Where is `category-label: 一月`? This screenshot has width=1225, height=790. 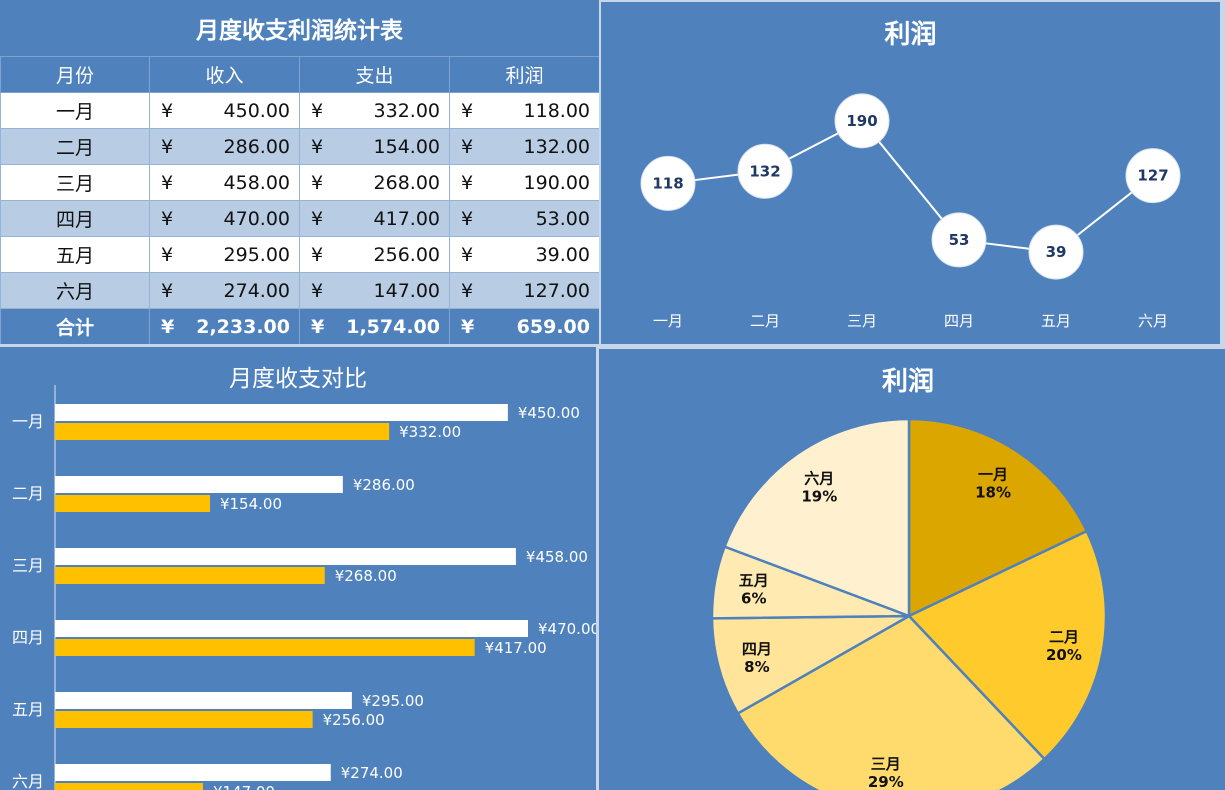
category-label: 一月 is located at coordinates (28, 421).